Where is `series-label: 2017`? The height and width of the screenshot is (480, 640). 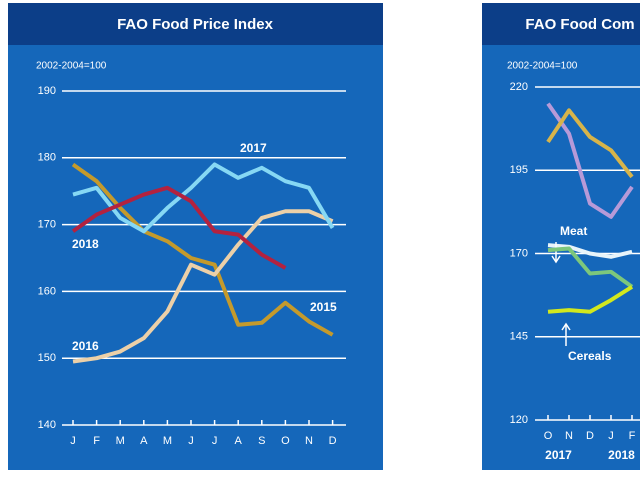 series-label: 2017 is located at coordinates (253, 148).